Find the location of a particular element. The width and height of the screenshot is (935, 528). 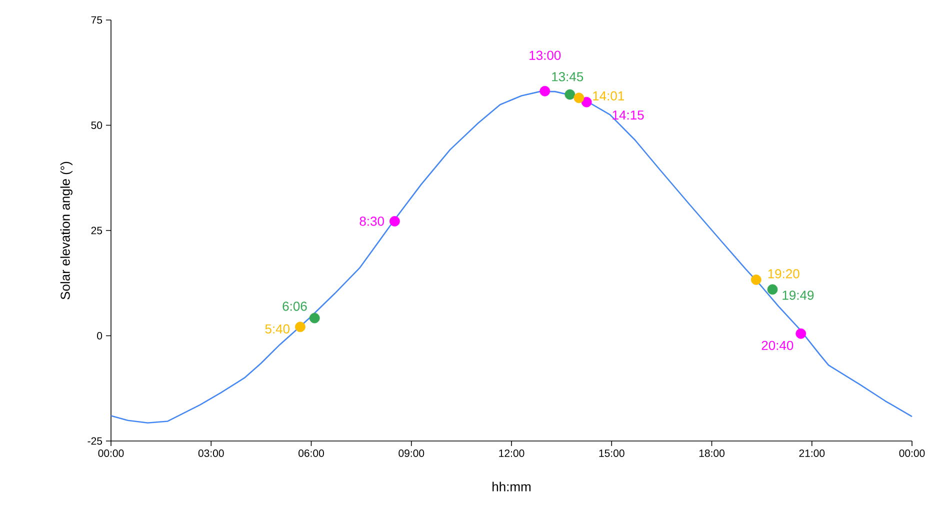

annotation: 20:40 is located at coordinates (778, 345).